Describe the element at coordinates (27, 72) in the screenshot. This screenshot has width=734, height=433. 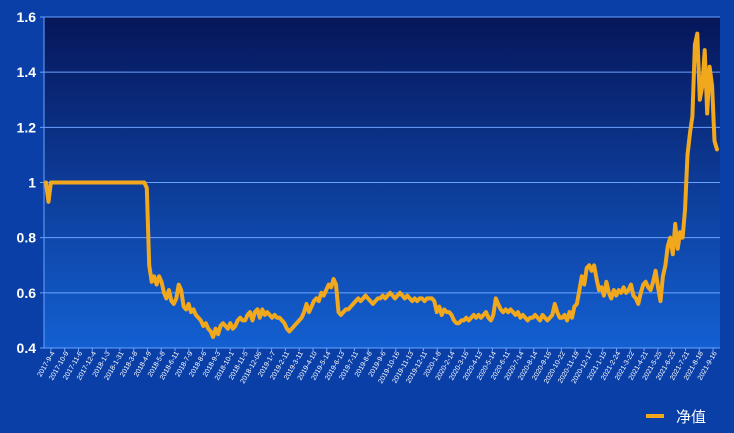
I see `y-tick-label: 1.4` at that location.